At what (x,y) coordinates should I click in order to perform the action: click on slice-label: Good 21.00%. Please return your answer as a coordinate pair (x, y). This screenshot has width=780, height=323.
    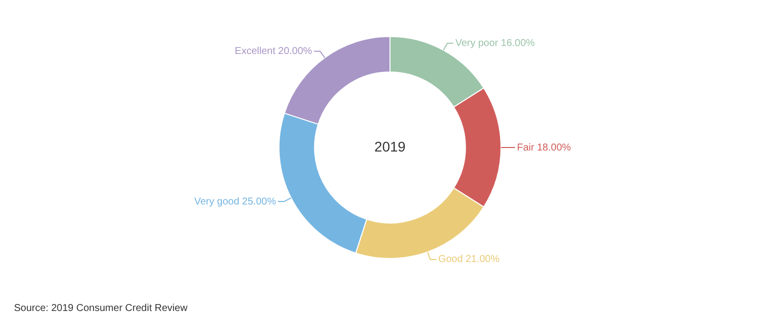
    Looking at the image, I should click on (469, 260).